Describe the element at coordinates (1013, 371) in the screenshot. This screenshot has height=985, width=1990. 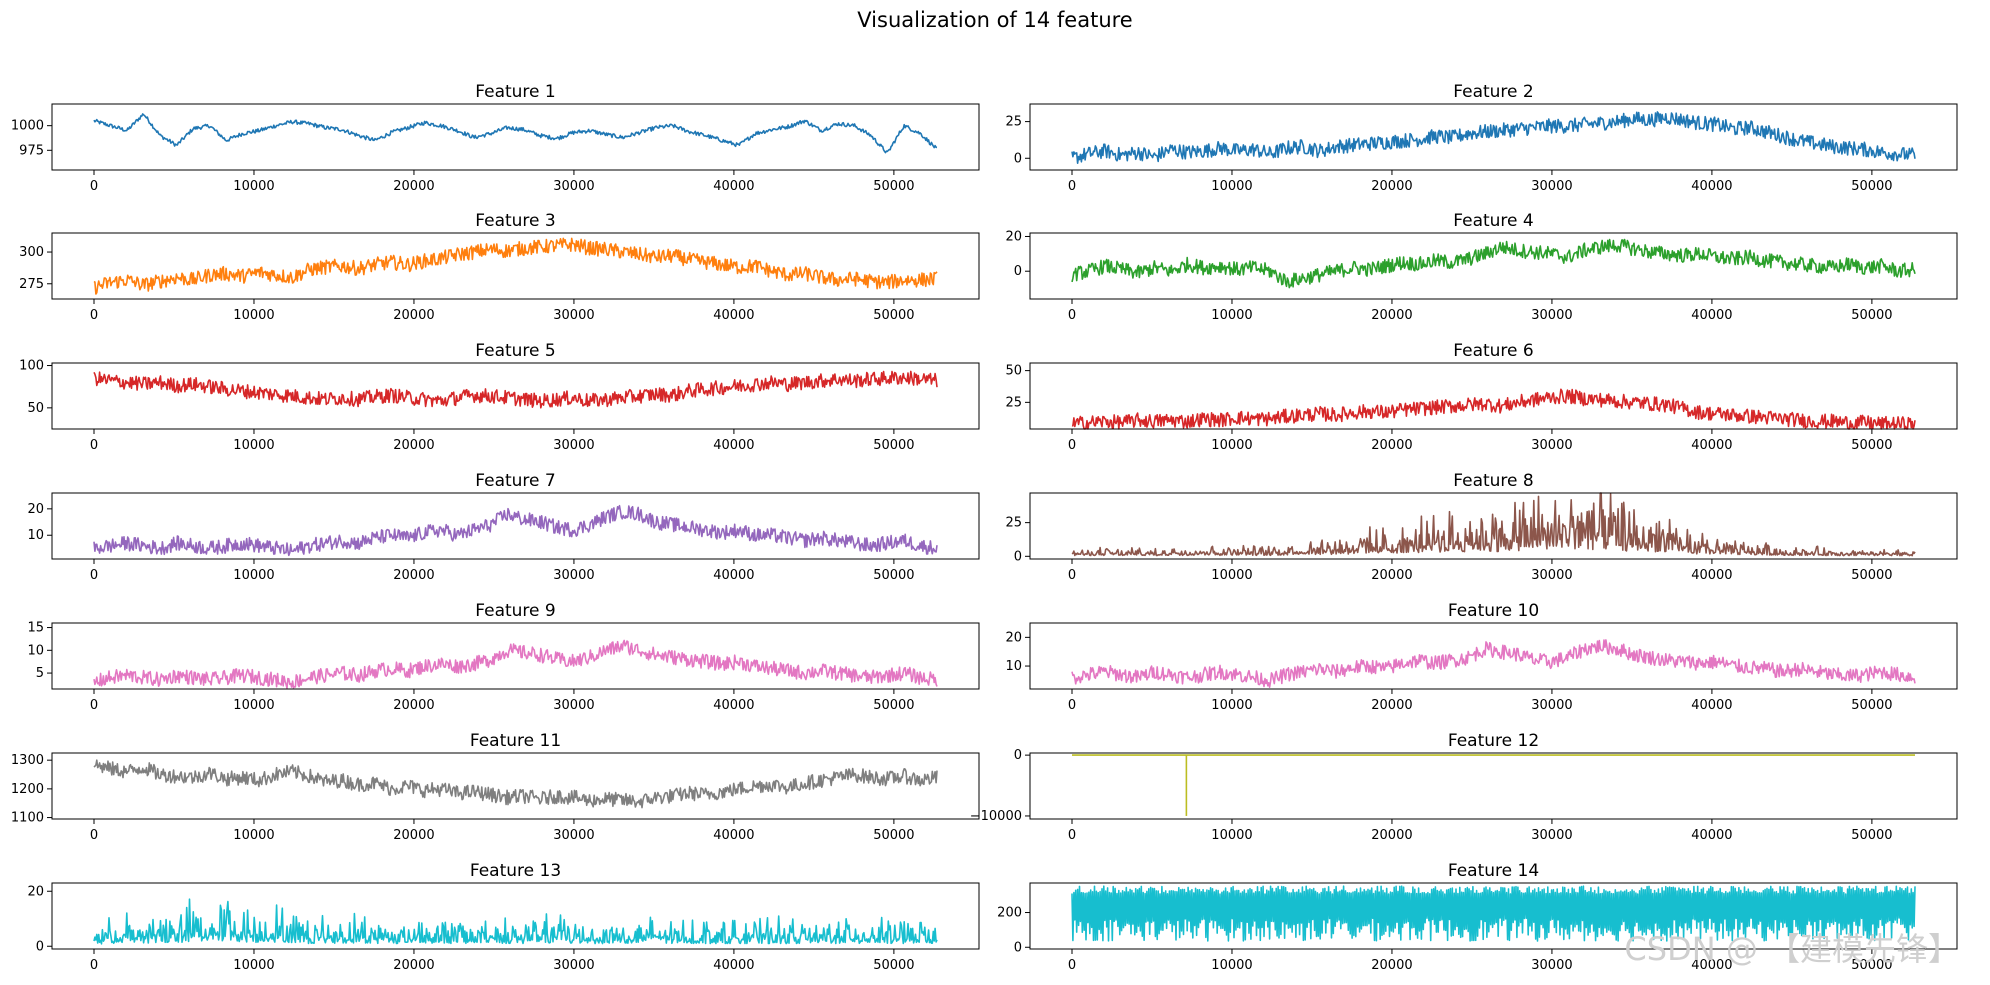
I see `y-tick-label: 50` at that location.